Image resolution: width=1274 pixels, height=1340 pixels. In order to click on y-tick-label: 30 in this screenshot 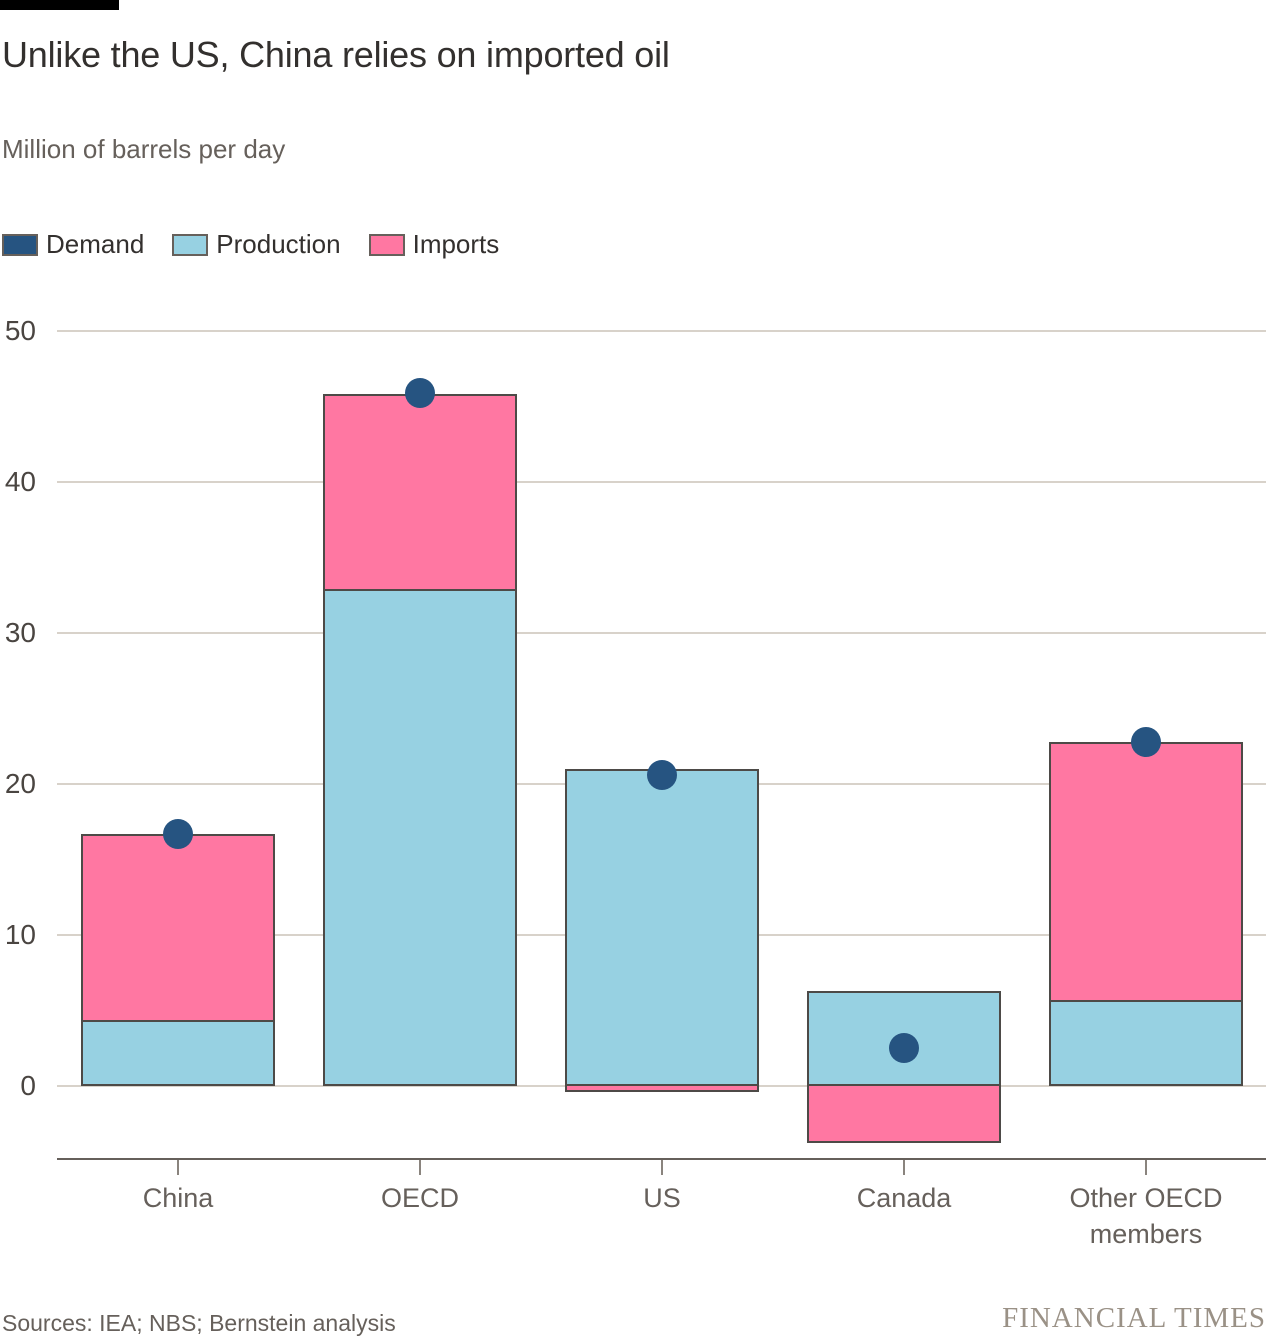, I will do `click(20, 632)`.